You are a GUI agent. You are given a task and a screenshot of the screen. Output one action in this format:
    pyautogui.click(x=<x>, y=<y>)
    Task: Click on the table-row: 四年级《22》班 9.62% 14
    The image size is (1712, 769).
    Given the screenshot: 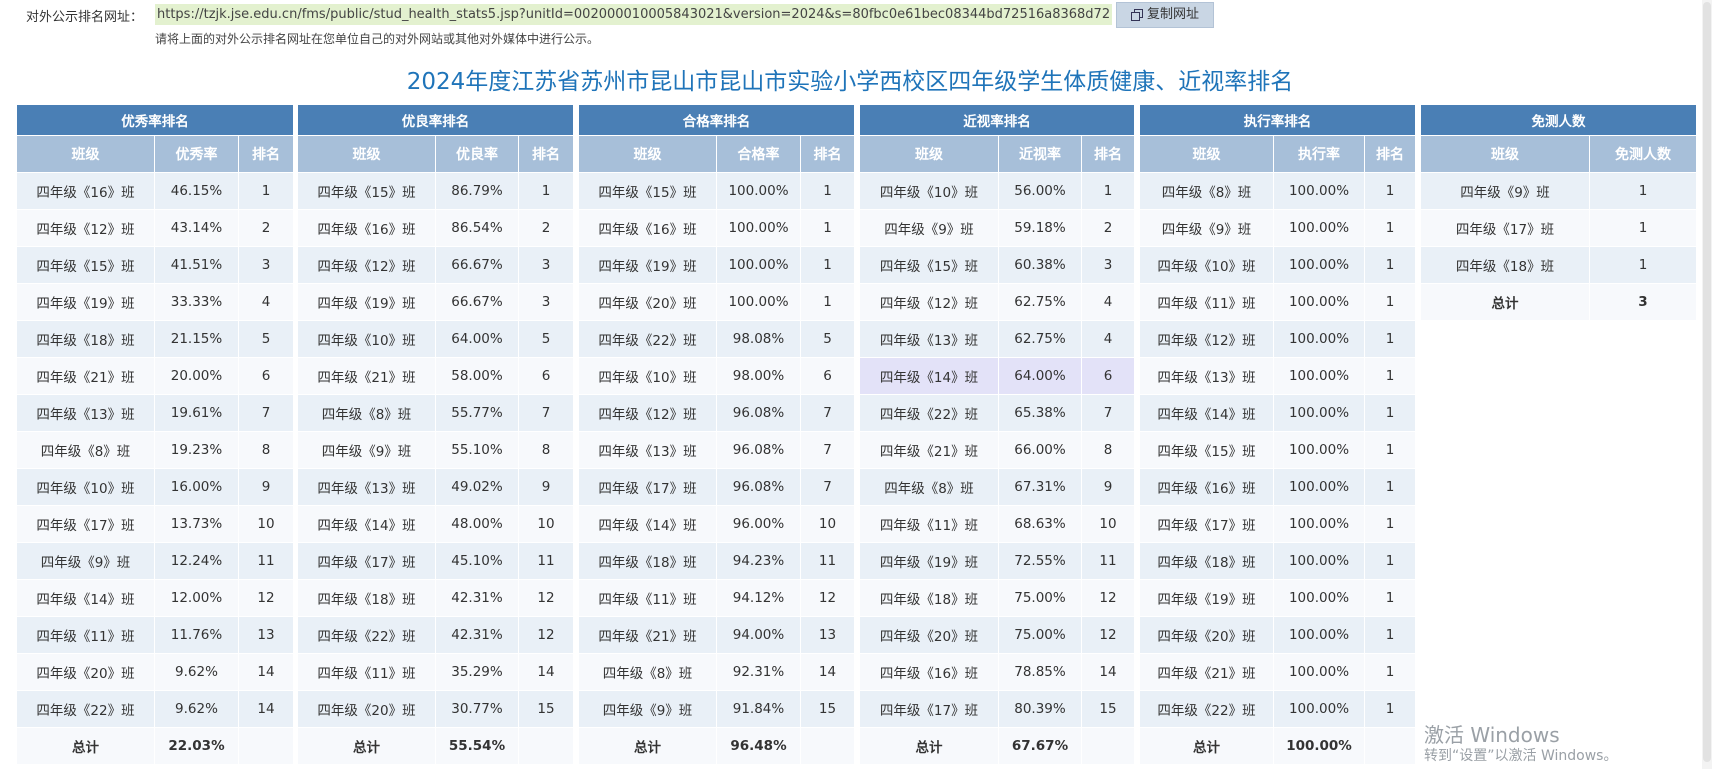 What is the action you would take?
    pyautogui.click(x=155, y=709)
    